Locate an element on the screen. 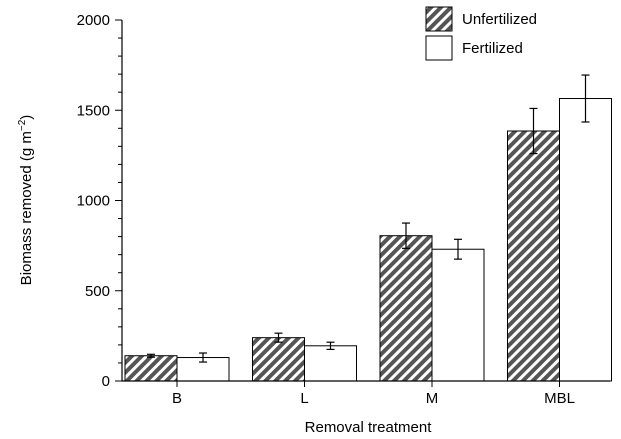 This screenshot has width=621, height=439. legend-swatch-unfertilized is located at coordinates (439, 19).